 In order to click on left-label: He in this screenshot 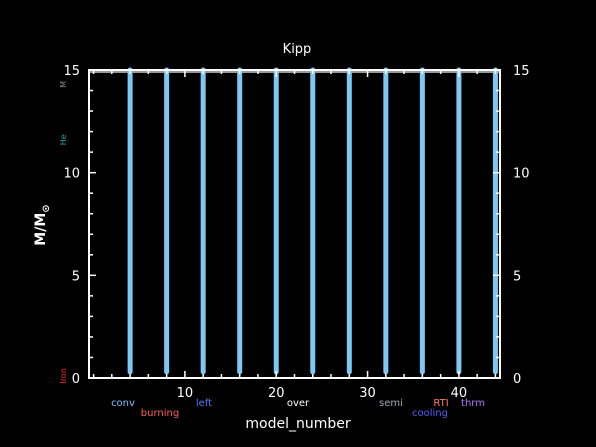, I will do `click(63, 139)`.